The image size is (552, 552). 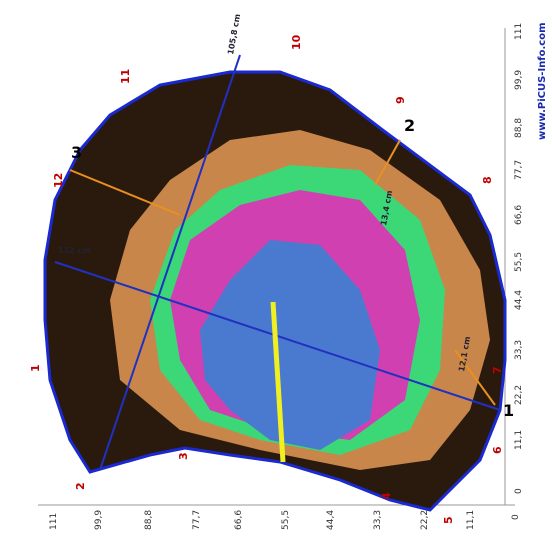 What do you see at coordinates (80, 486) in the screenshot?
I see `sensor-label: 2` at bounding box center [80, 486].